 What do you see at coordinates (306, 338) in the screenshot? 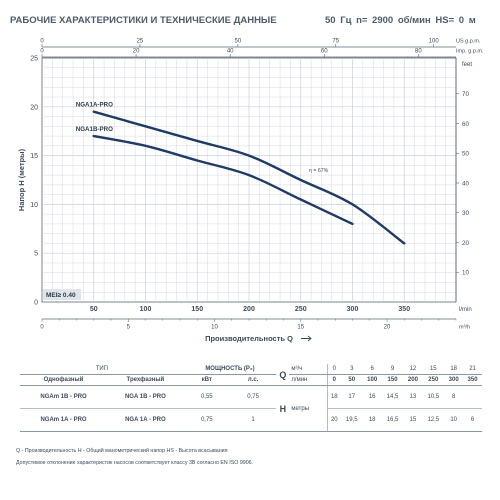
I see `x-axis-arrow-icon` at bounding box center [306, 338].